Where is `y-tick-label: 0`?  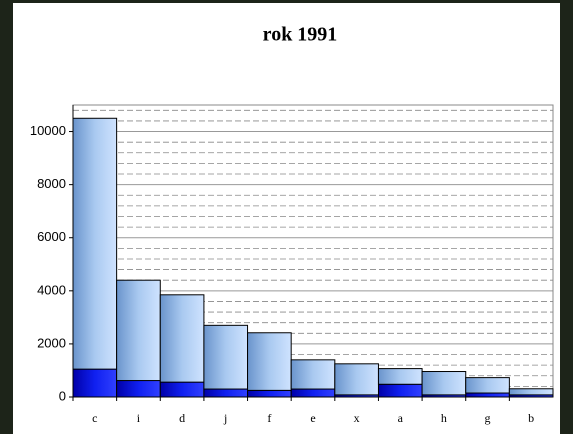 y-tick-label: 0 is located at coordinates (62, 395).